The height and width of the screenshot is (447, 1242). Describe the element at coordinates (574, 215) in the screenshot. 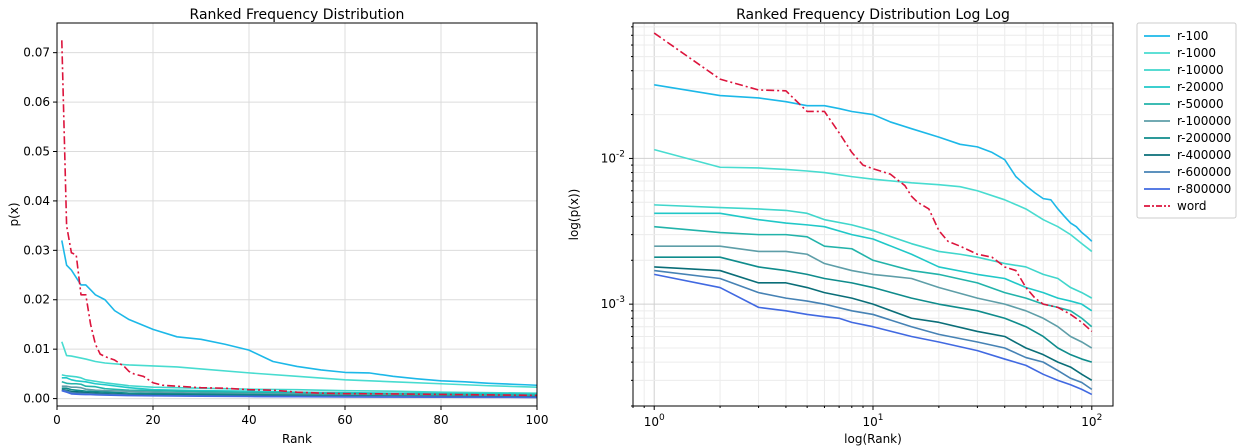

I see `y-axis-label: log(p(x))` at that location.